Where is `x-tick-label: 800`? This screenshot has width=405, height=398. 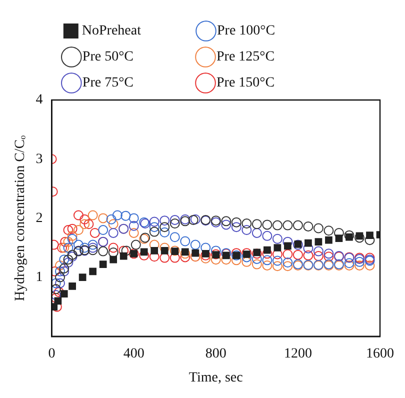 x-tick-label: 800 is located at coordinates (215, 354).